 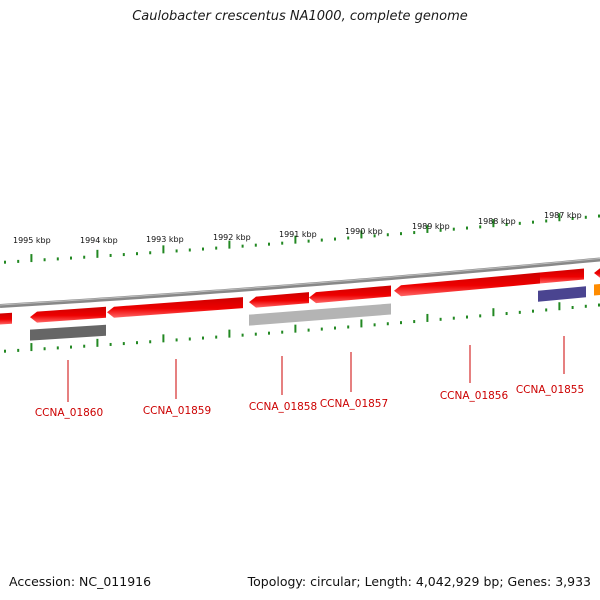 What do you see at coordinates (232, 237) in the screenshot?
I see `scale-label: 1992 kbp` at bounding box center [232, 237].